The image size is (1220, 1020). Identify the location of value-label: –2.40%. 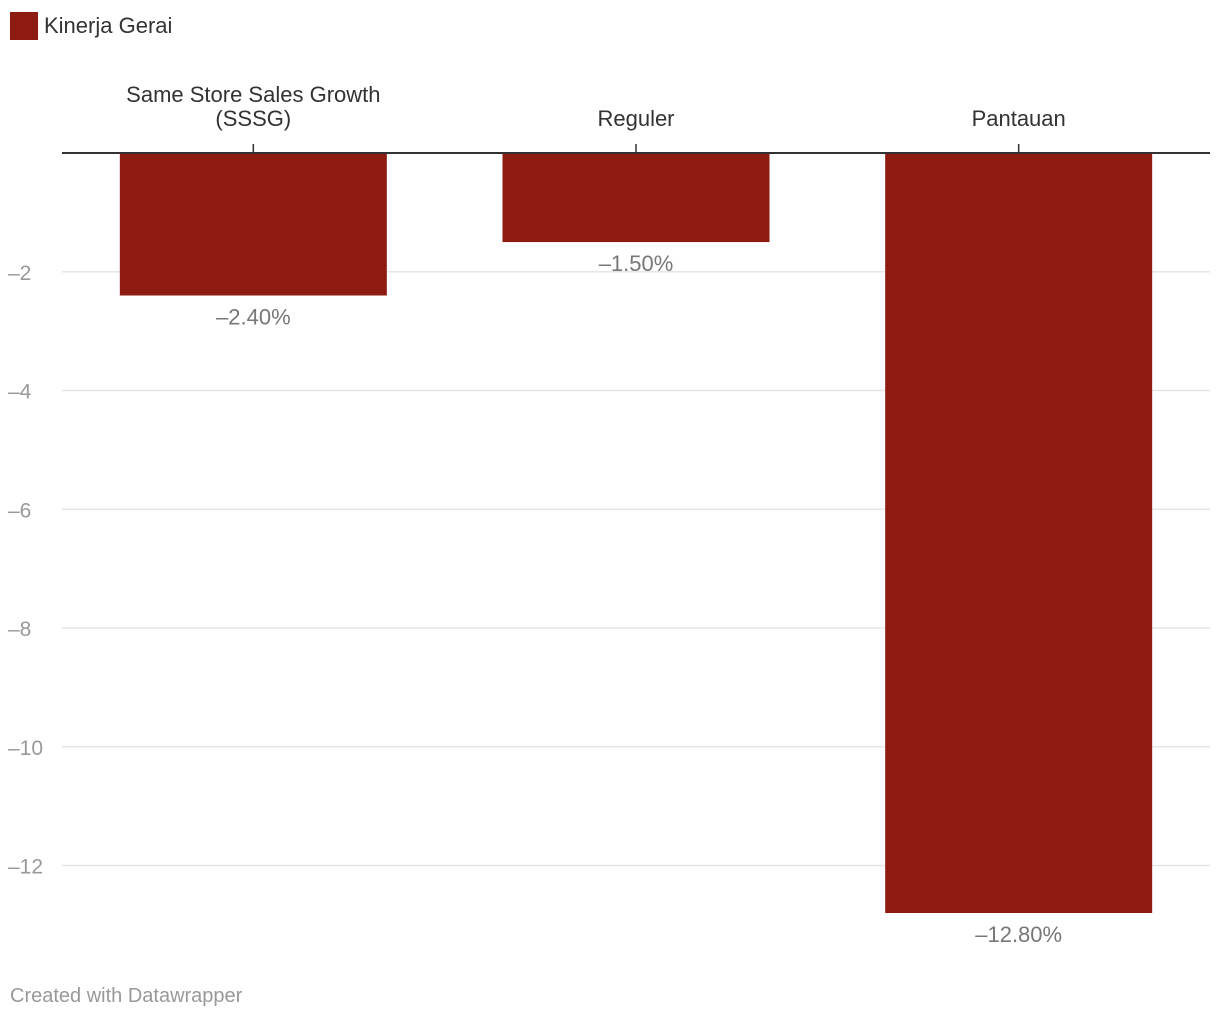
(253, 317).